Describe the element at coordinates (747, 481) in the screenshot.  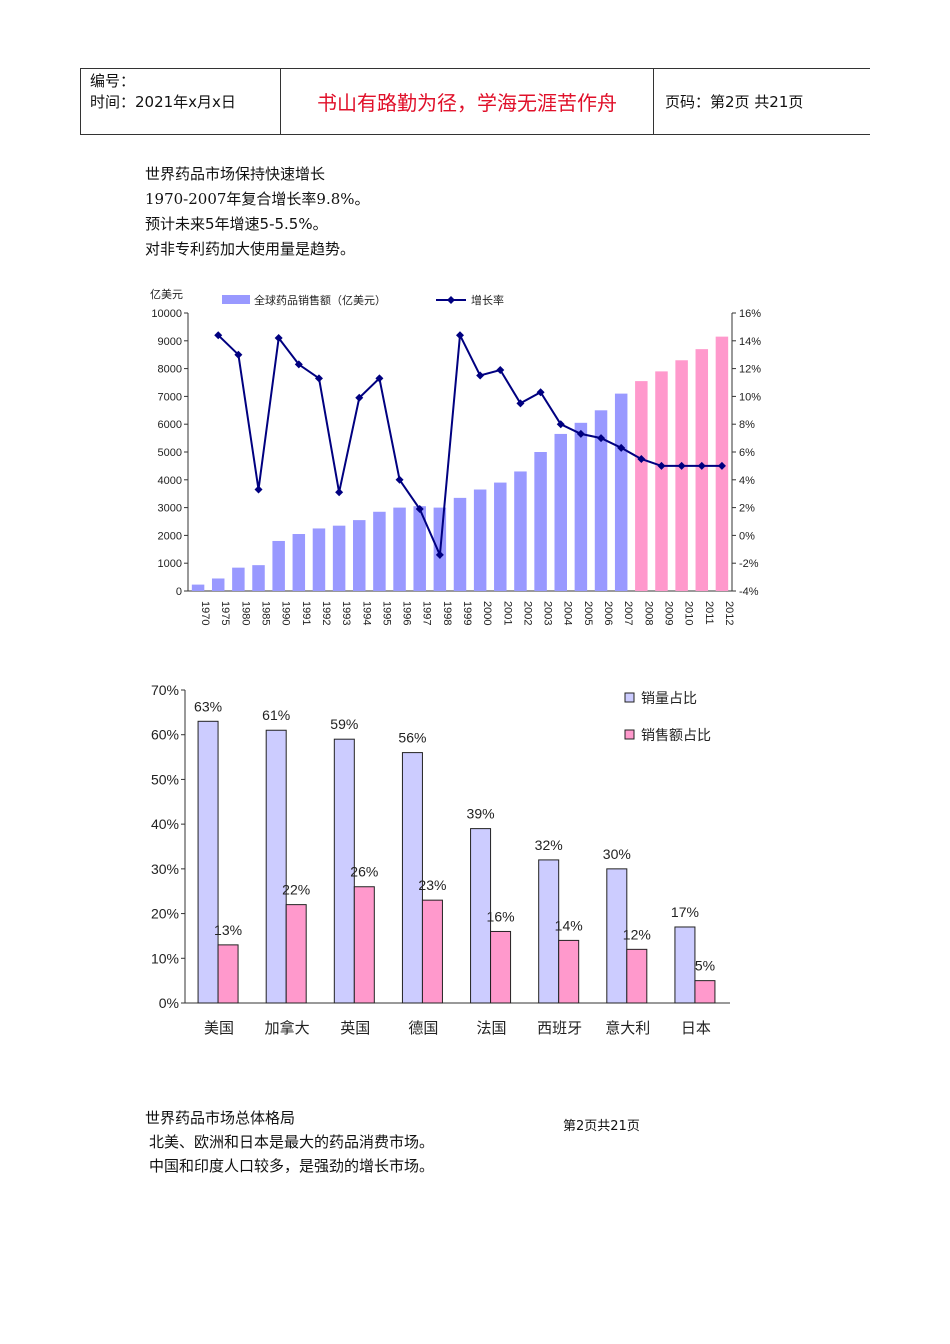
I see `y2-tick-label: 4%` at that location.